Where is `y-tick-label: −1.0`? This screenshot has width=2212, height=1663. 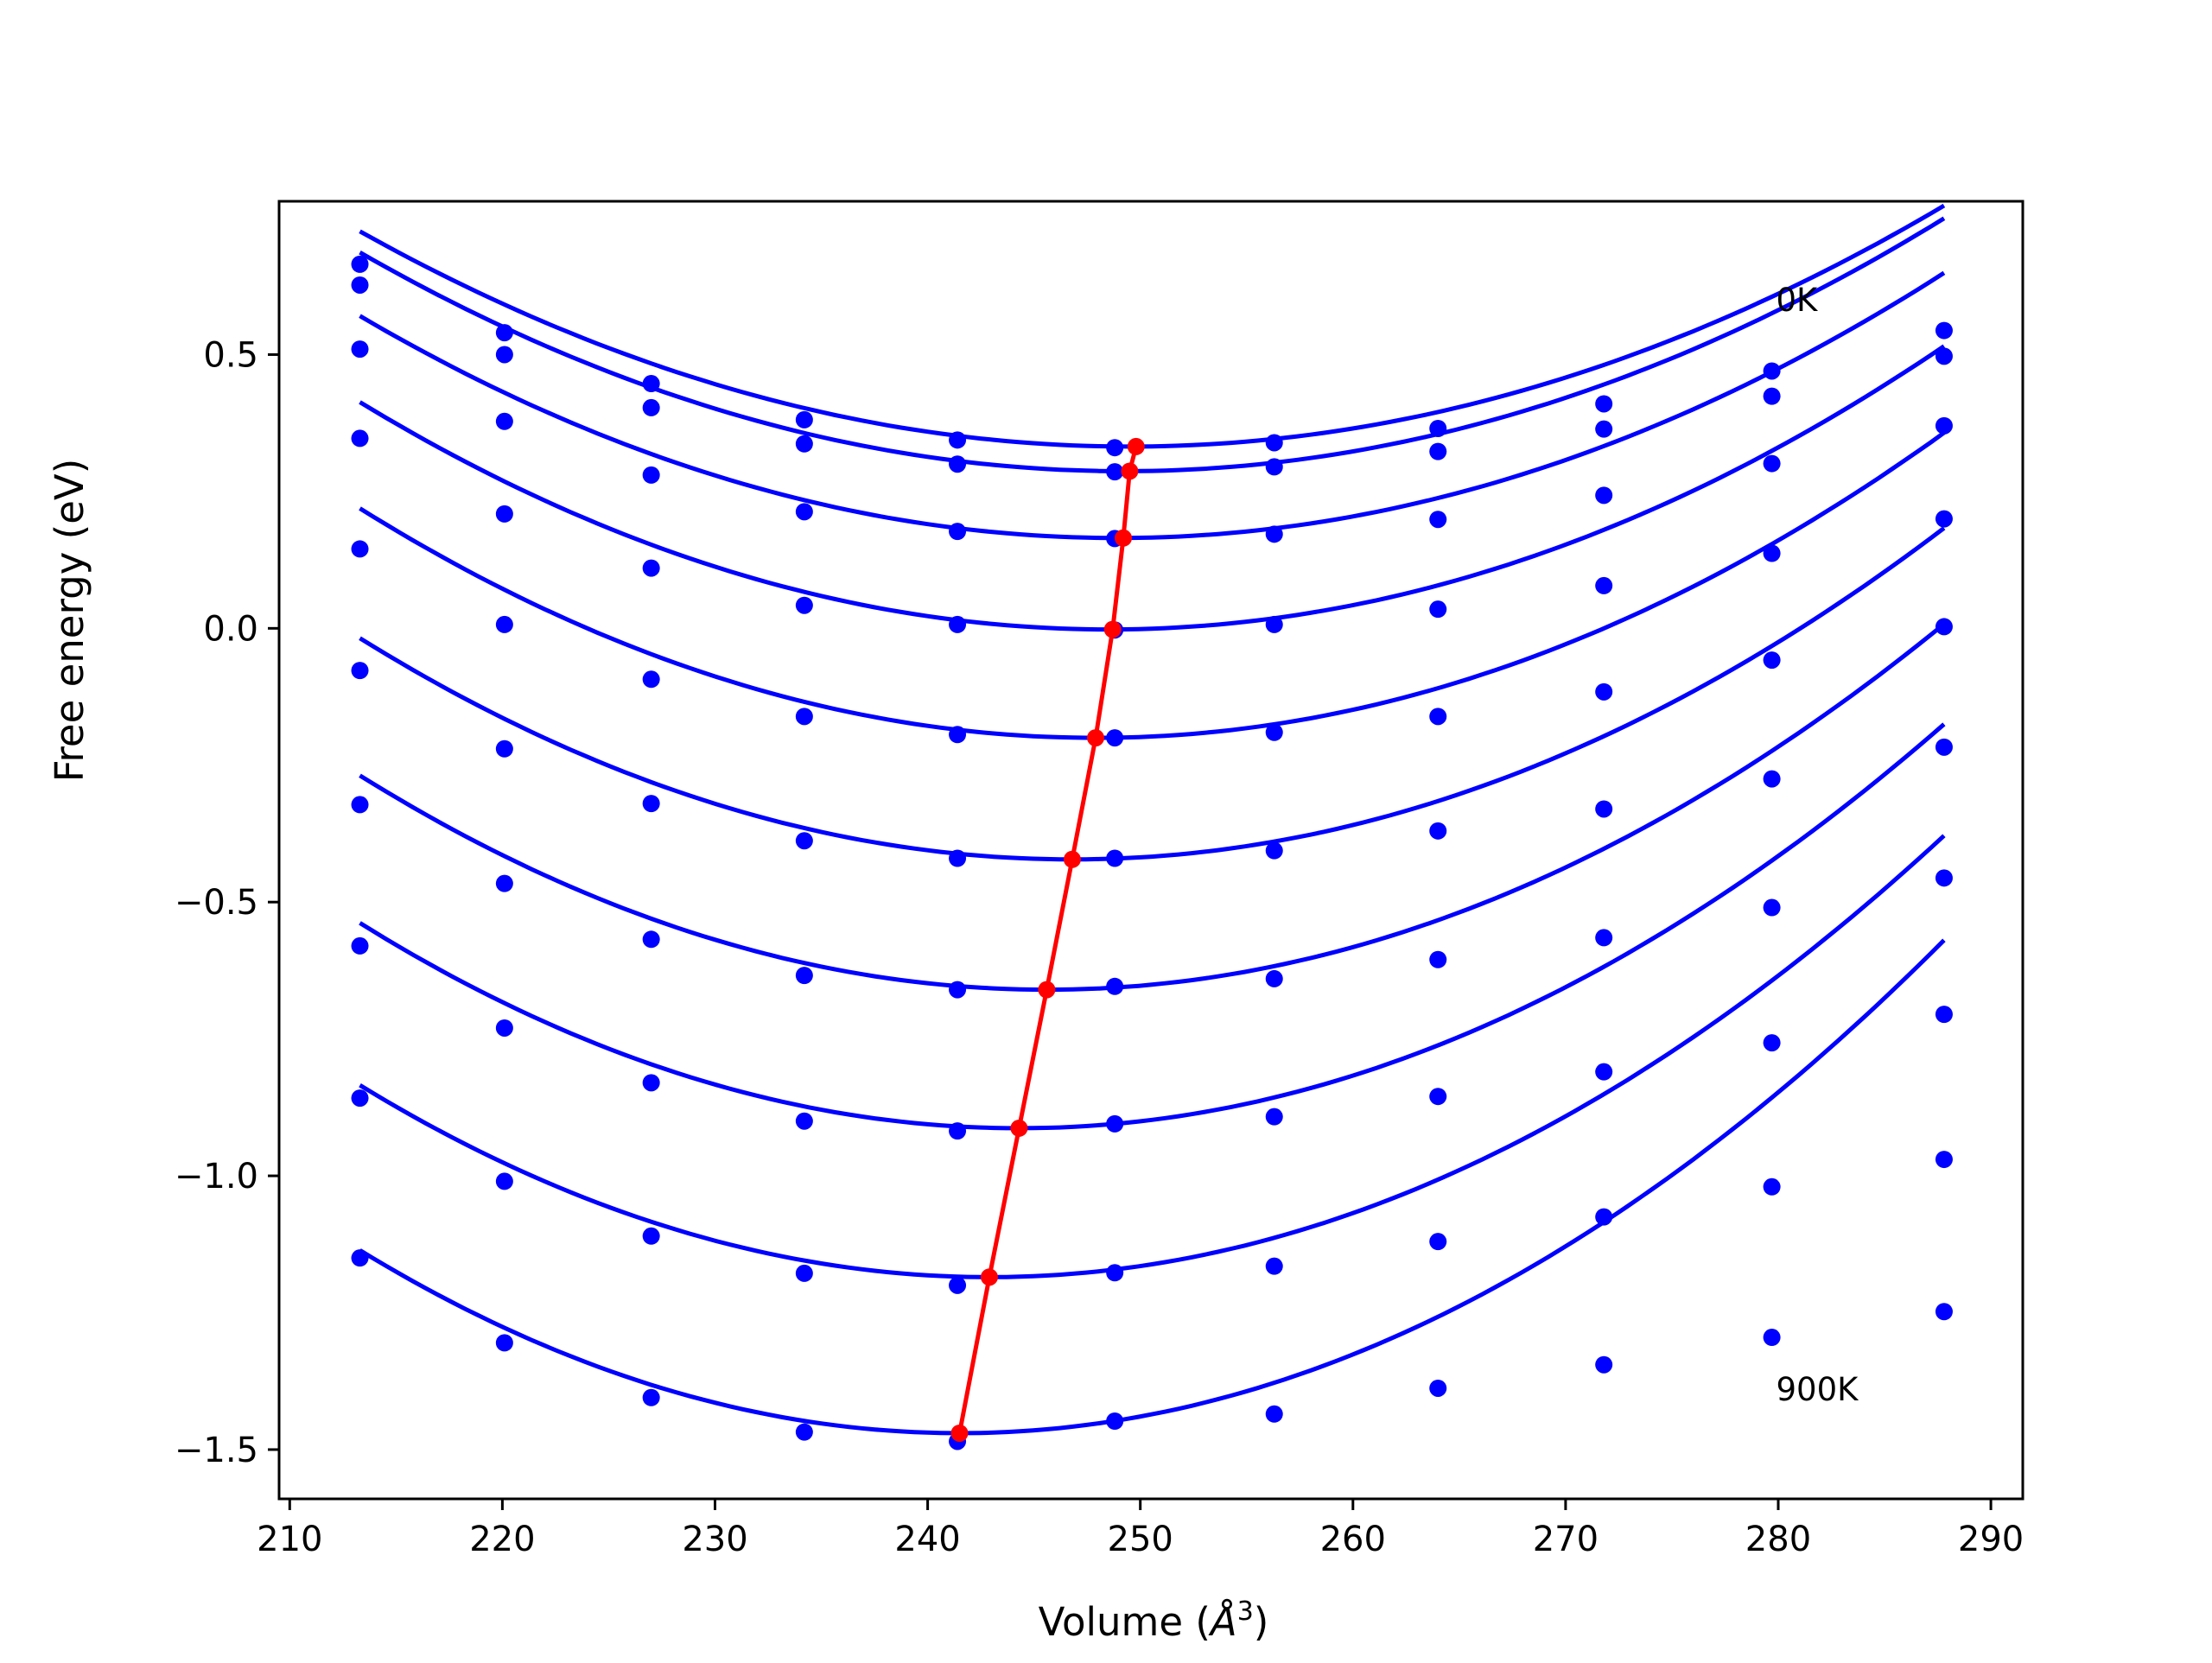
y-tick-label: −1.0 is located at coordinates (216, 1176).